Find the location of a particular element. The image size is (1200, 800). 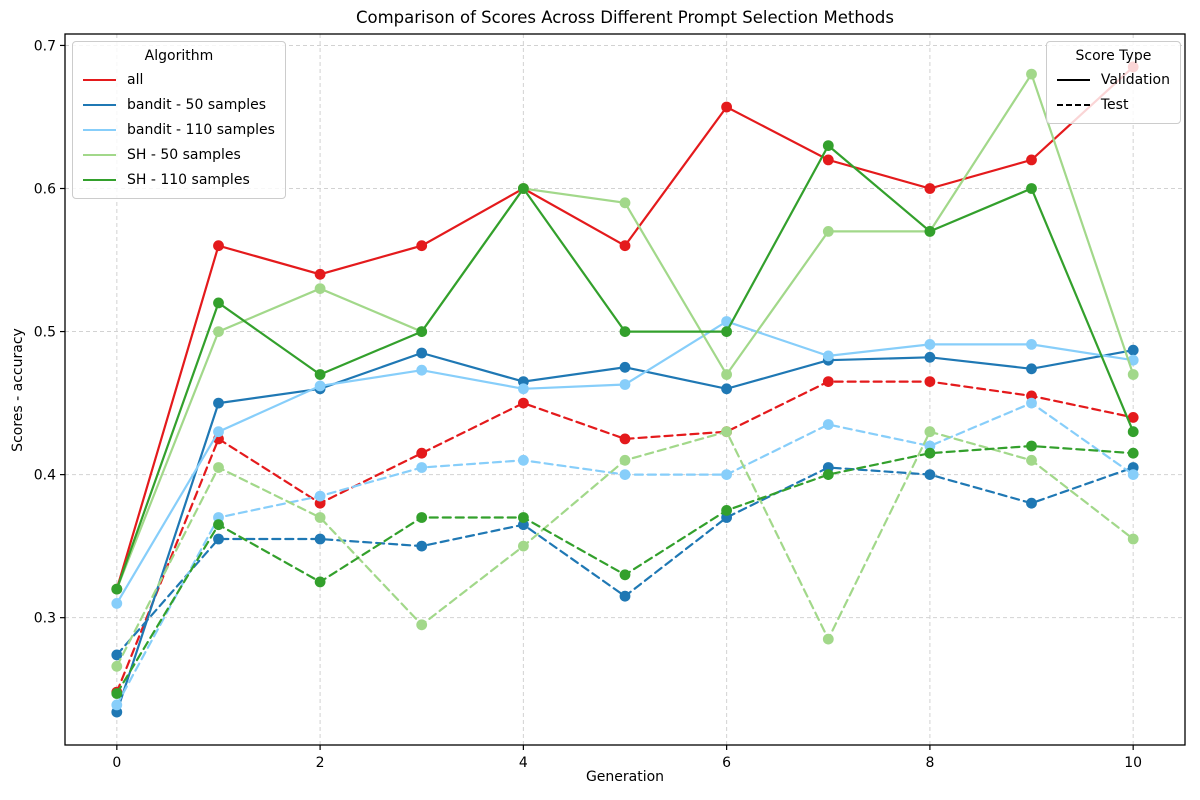

algorithm-legend-label: SH - 50 samples is located at coordinates (184, 154).